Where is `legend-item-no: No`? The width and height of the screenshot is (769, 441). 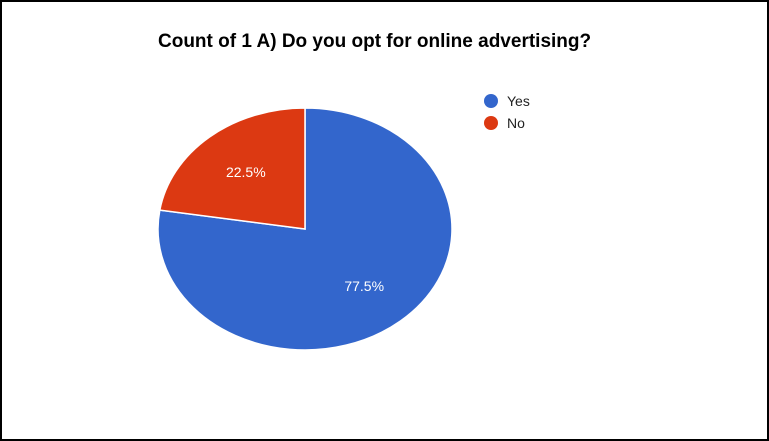
legend-item-no: No is located at coordinates (507, 123).